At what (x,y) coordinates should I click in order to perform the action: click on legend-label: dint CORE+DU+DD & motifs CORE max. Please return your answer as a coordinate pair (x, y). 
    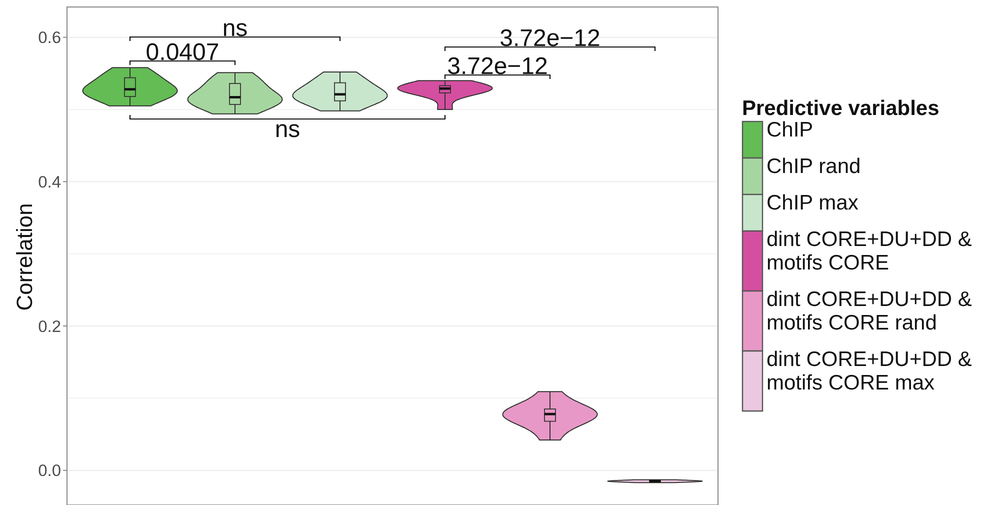
    Looking at the image, I should click on (869, 371).